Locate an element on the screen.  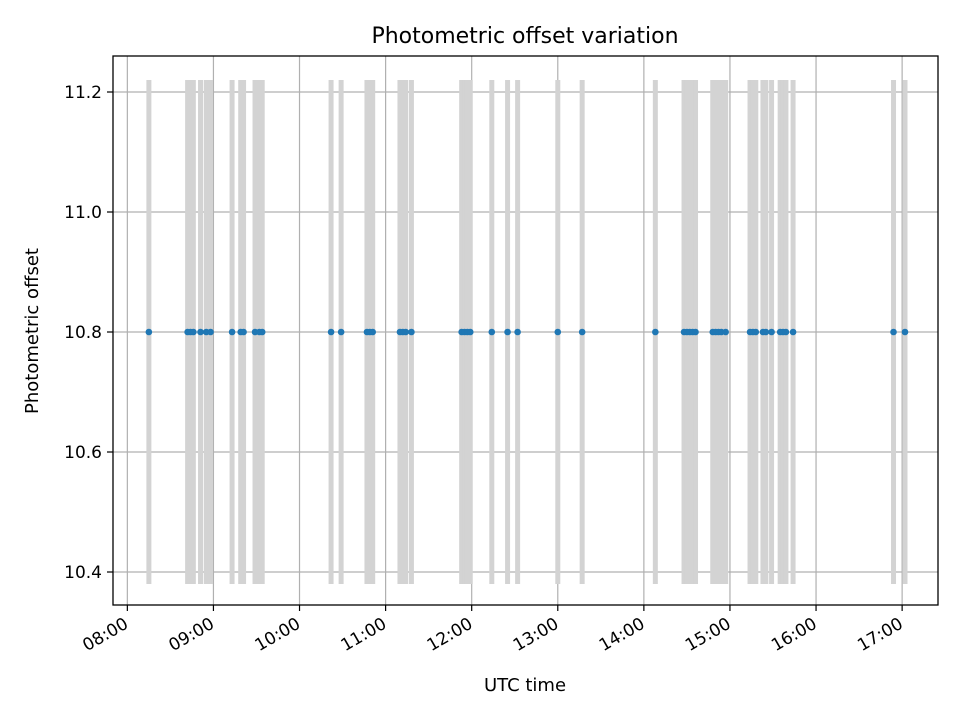
y-tick-label: 11.0 is located at coordinates (83, 213).